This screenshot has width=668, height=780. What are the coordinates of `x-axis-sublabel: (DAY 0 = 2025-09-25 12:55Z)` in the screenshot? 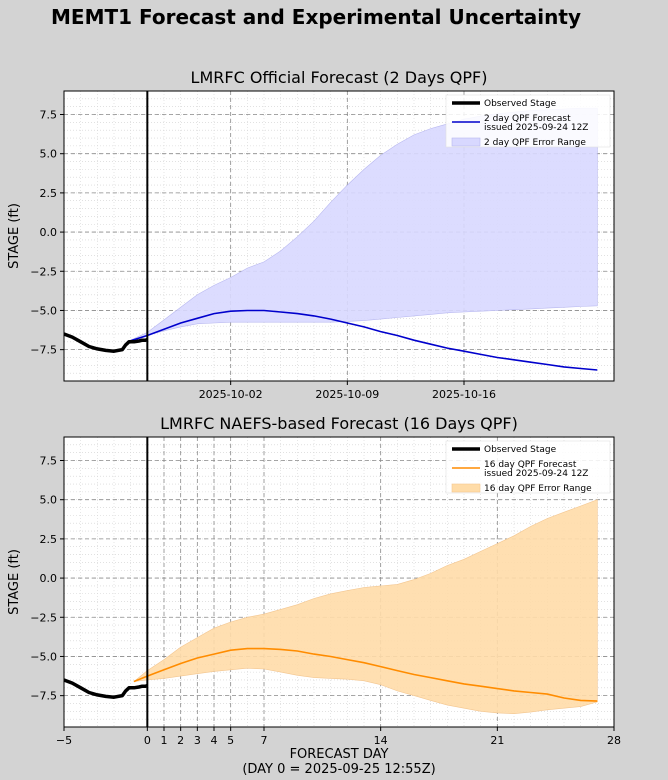 It's located at (338, 769).